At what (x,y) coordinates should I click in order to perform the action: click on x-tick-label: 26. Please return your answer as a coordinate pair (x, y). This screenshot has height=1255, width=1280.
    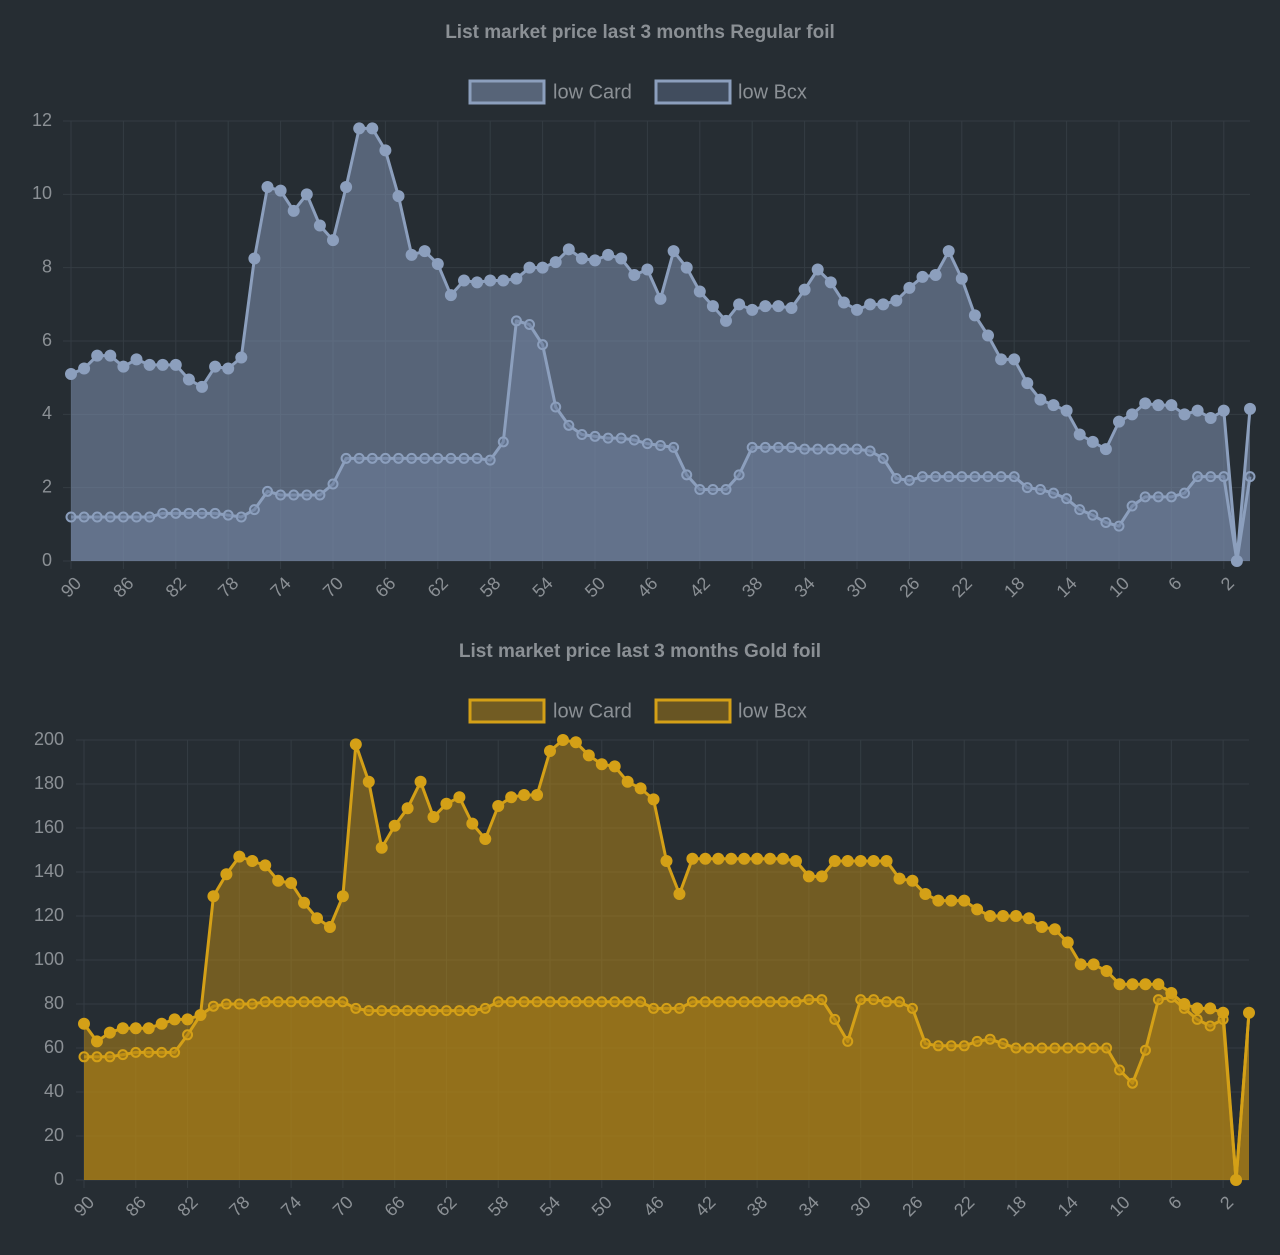
    Looking at the image, I should click on (912, 1206).